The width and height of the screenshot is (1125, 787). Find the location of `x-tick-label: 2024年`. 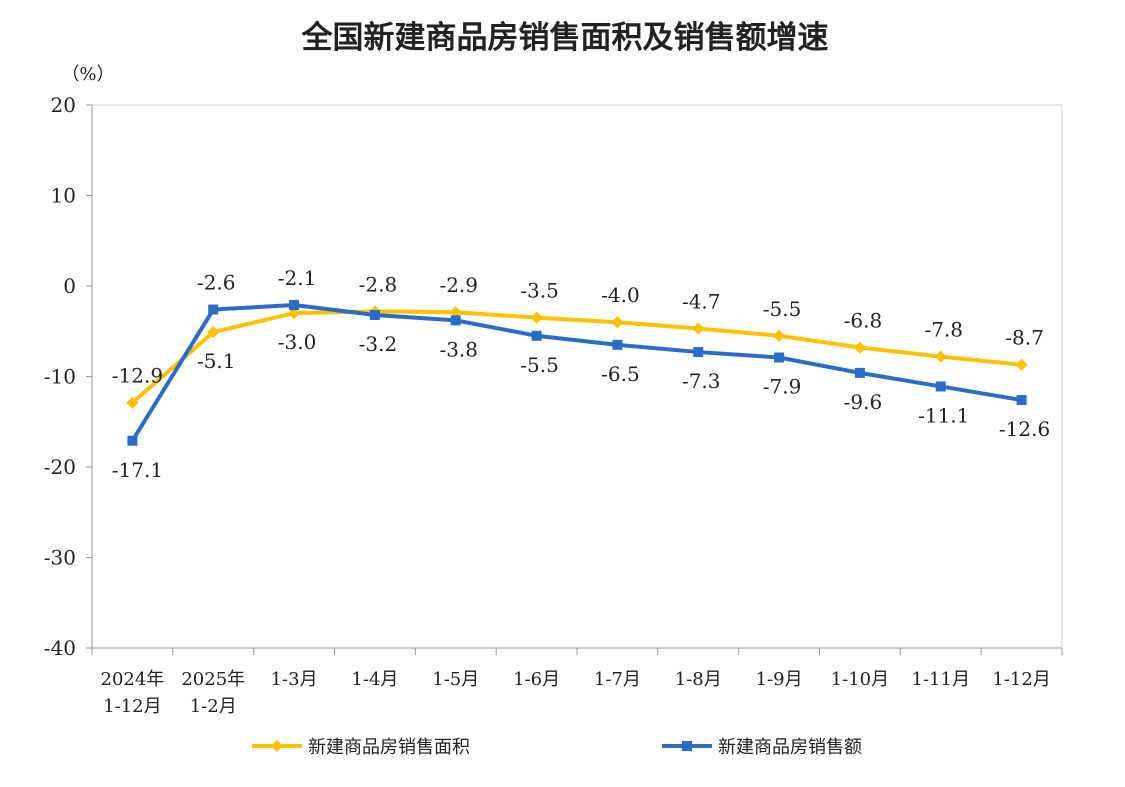

x-tick-label: 2024年 is located at coordinates (133, 679).